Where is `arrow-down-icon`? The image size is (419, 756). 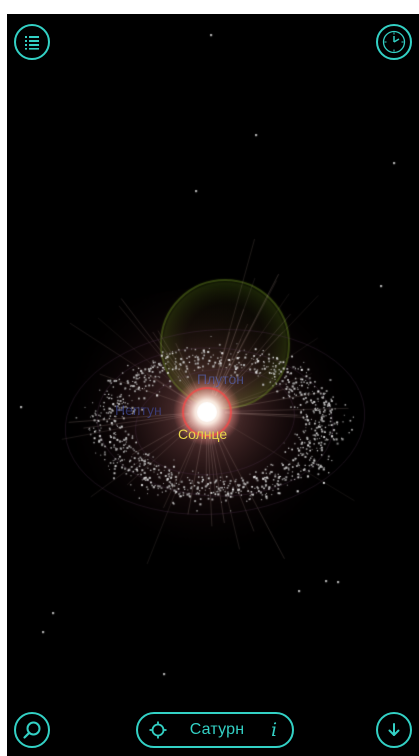
arrow-down-icon is located at coordinates (394, 729).